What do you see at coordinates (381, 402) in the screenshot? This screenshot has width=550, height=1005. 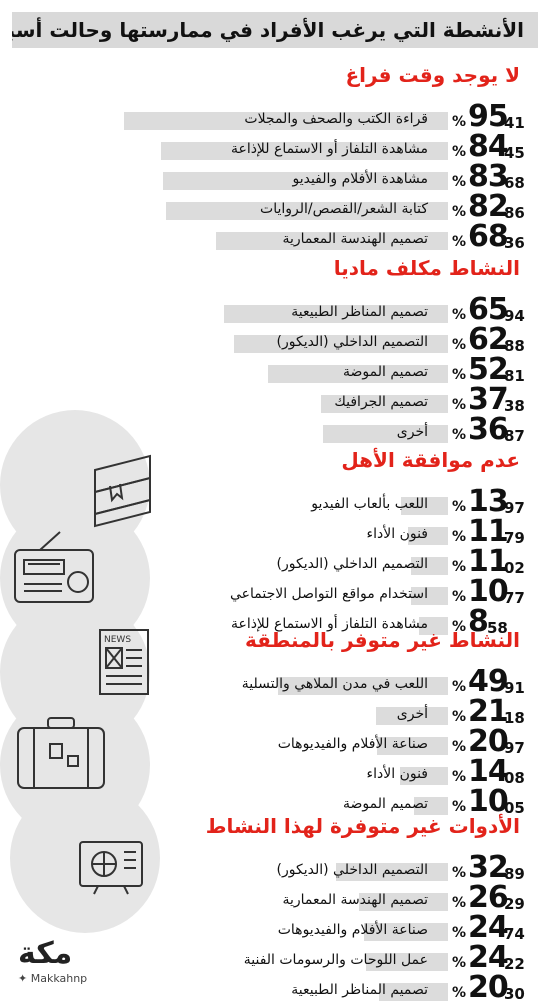 I see `category-label: تصميم الجرافيك` at bounding box center [381, 402].